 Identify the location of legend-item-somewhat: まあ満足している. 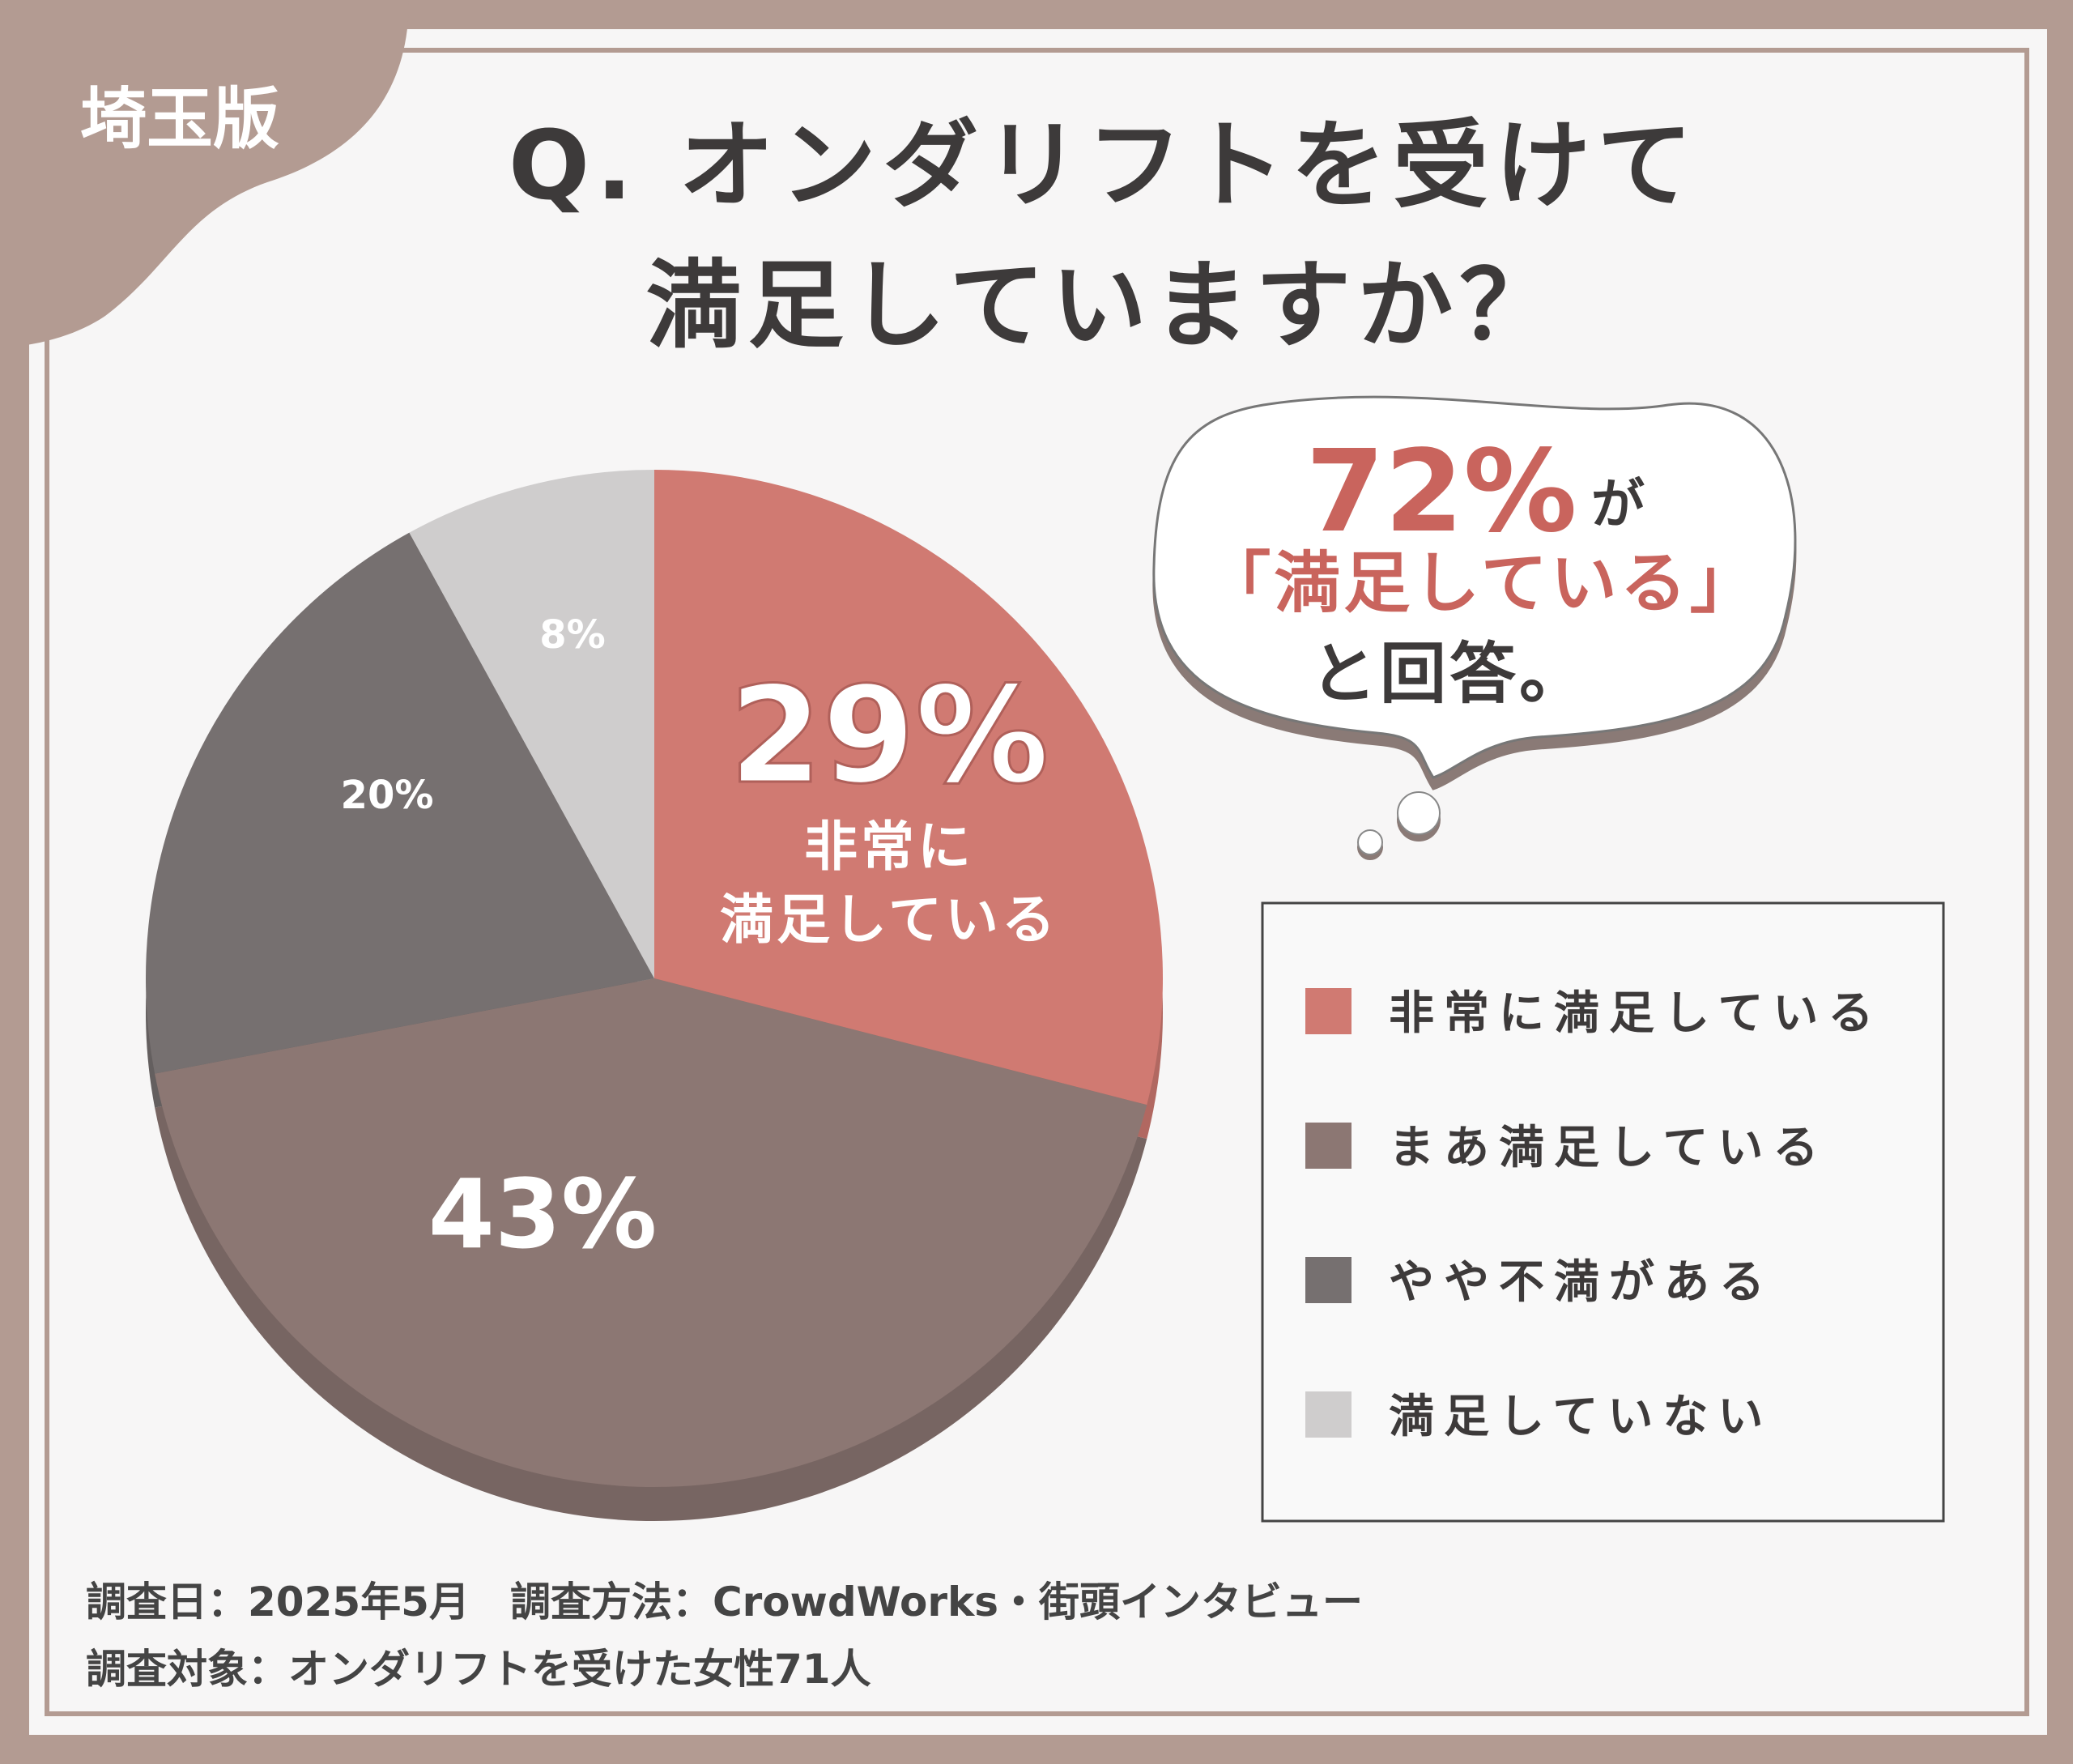
(1567, 1148).